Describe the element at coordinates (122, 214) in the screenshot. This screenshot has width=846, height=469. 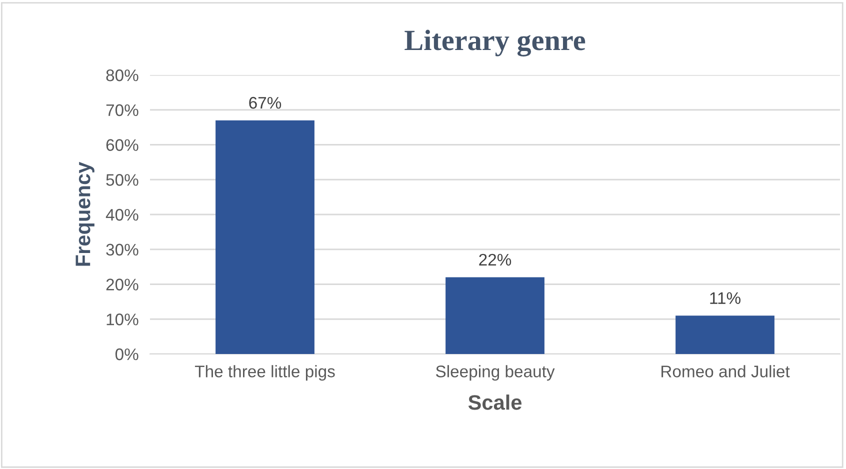
I see `y-tick-label: 40%` at that location.